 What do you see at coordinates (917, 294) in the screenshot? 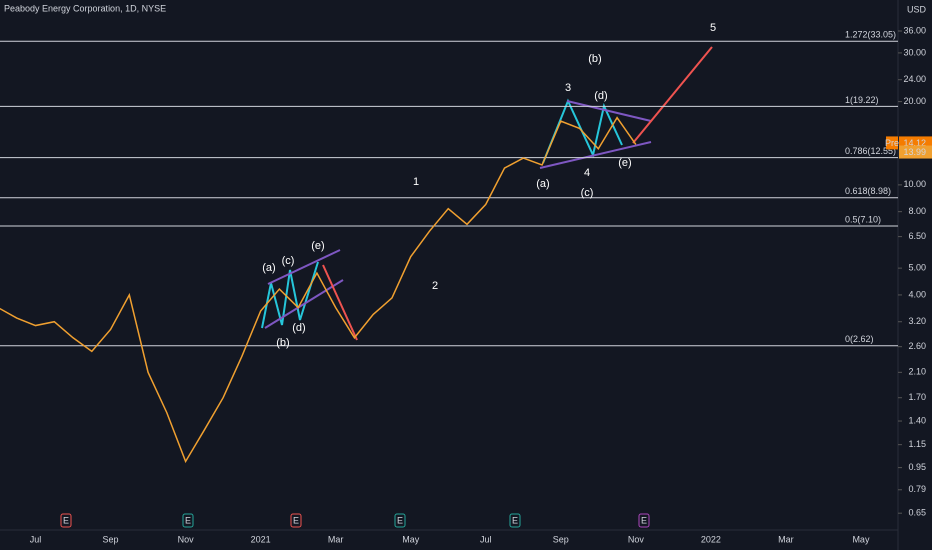
I see `y-tick-label: 4.00` at bounding box center [917, 294].